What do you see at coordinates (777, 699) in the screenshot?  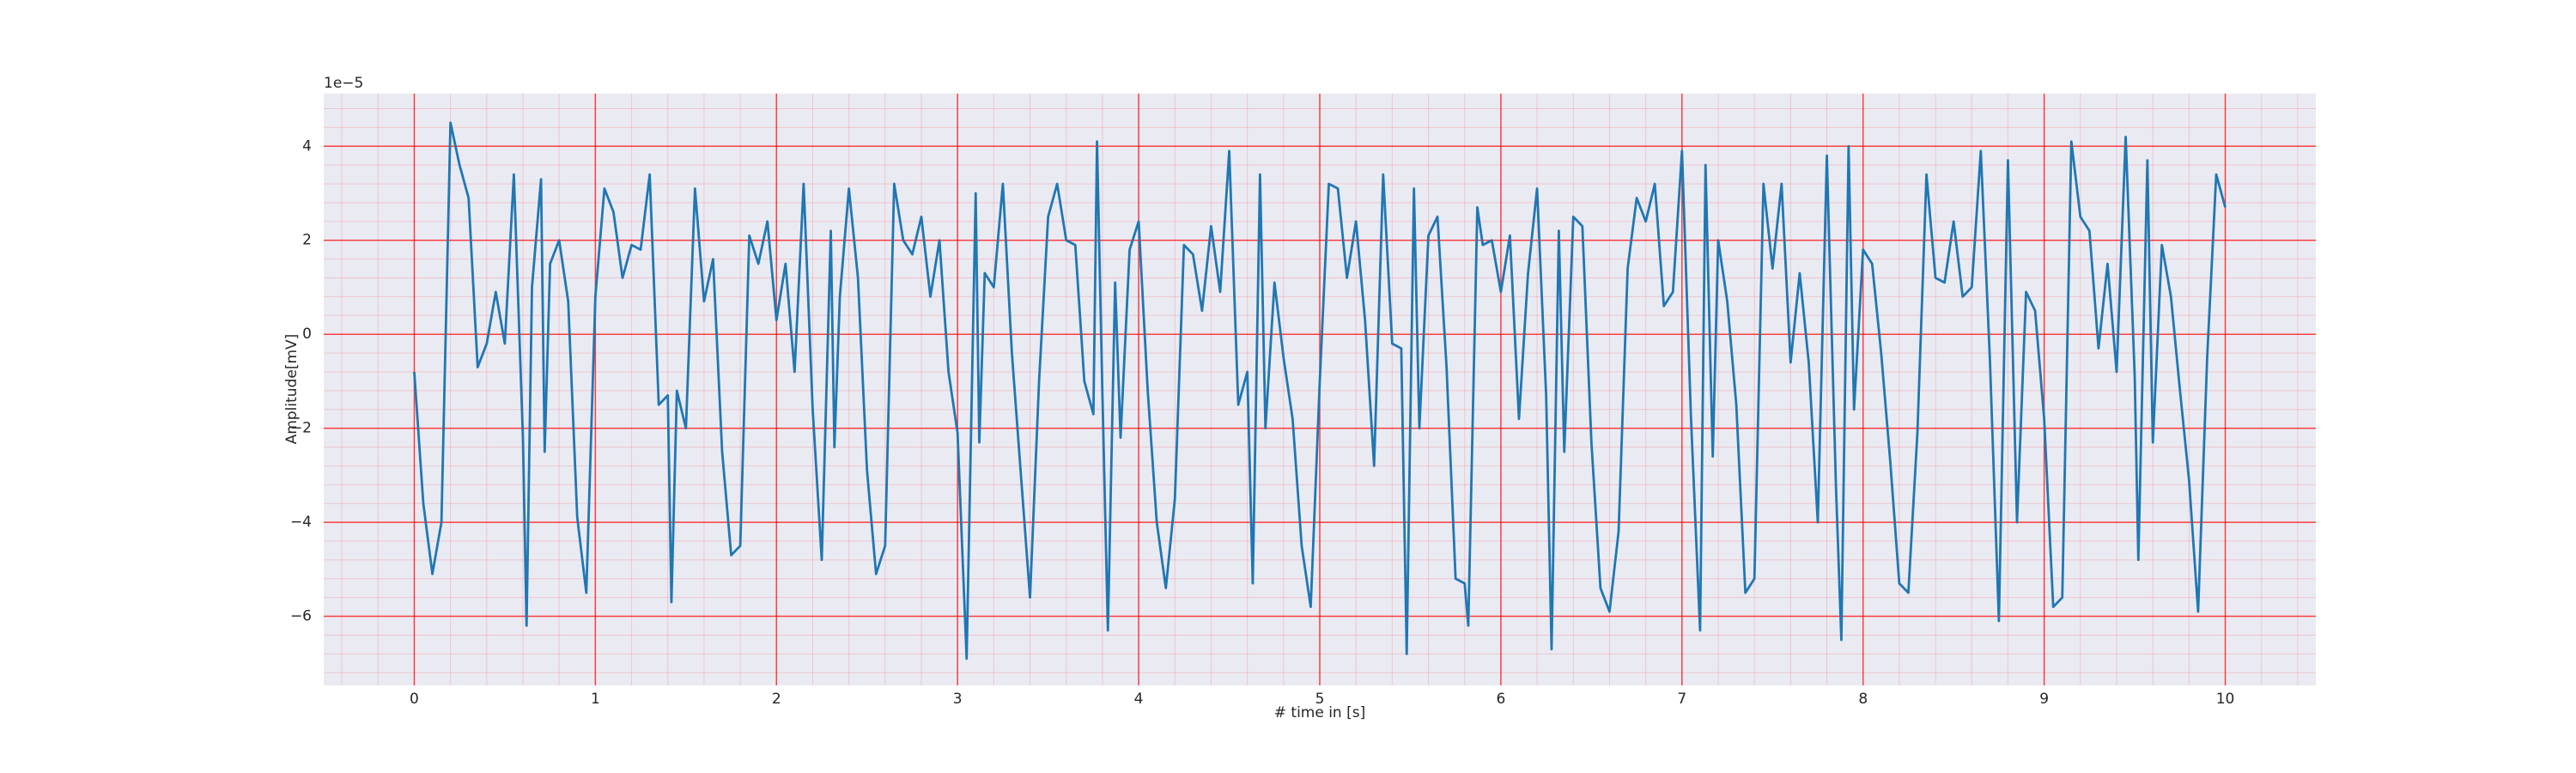 I see `x-tick-label: 2` at bounding box center [777, 699].